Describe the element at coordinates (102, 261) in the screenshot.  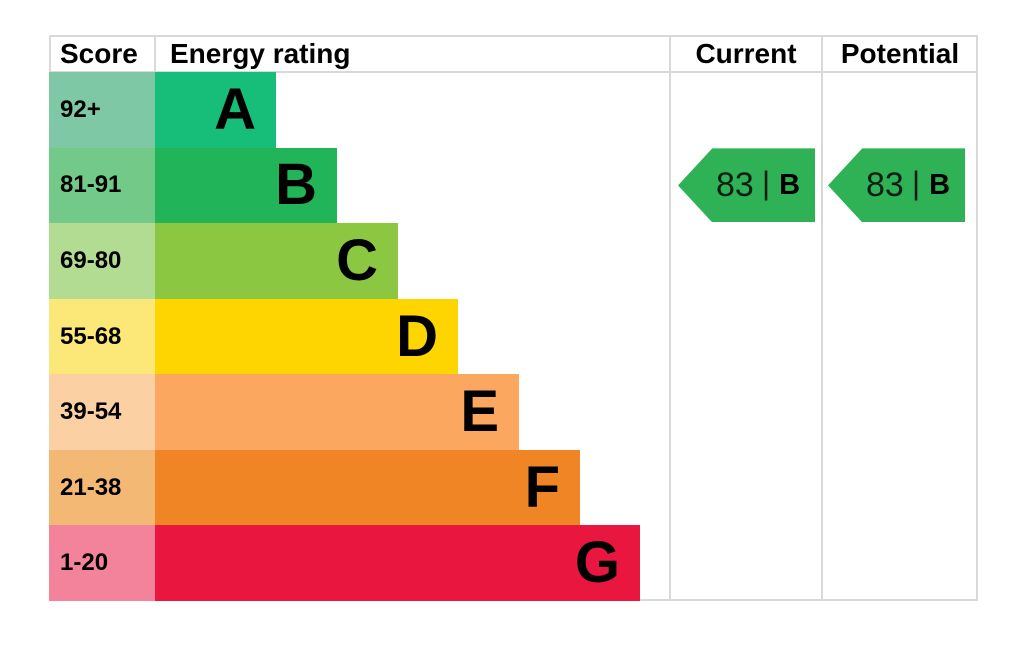
I see `score-range-c: 69-80` at that location.